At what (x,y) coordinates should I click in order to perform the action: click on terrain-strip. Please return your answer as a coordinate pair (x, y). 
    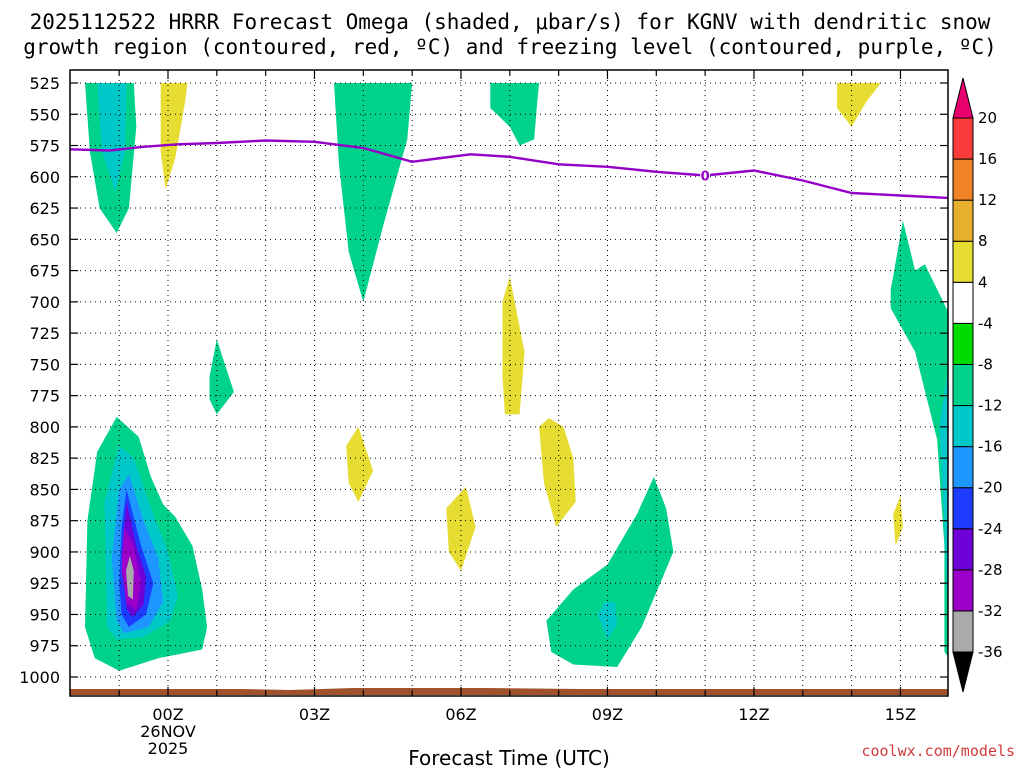
    Looking at the image, I should click on (509, 691).